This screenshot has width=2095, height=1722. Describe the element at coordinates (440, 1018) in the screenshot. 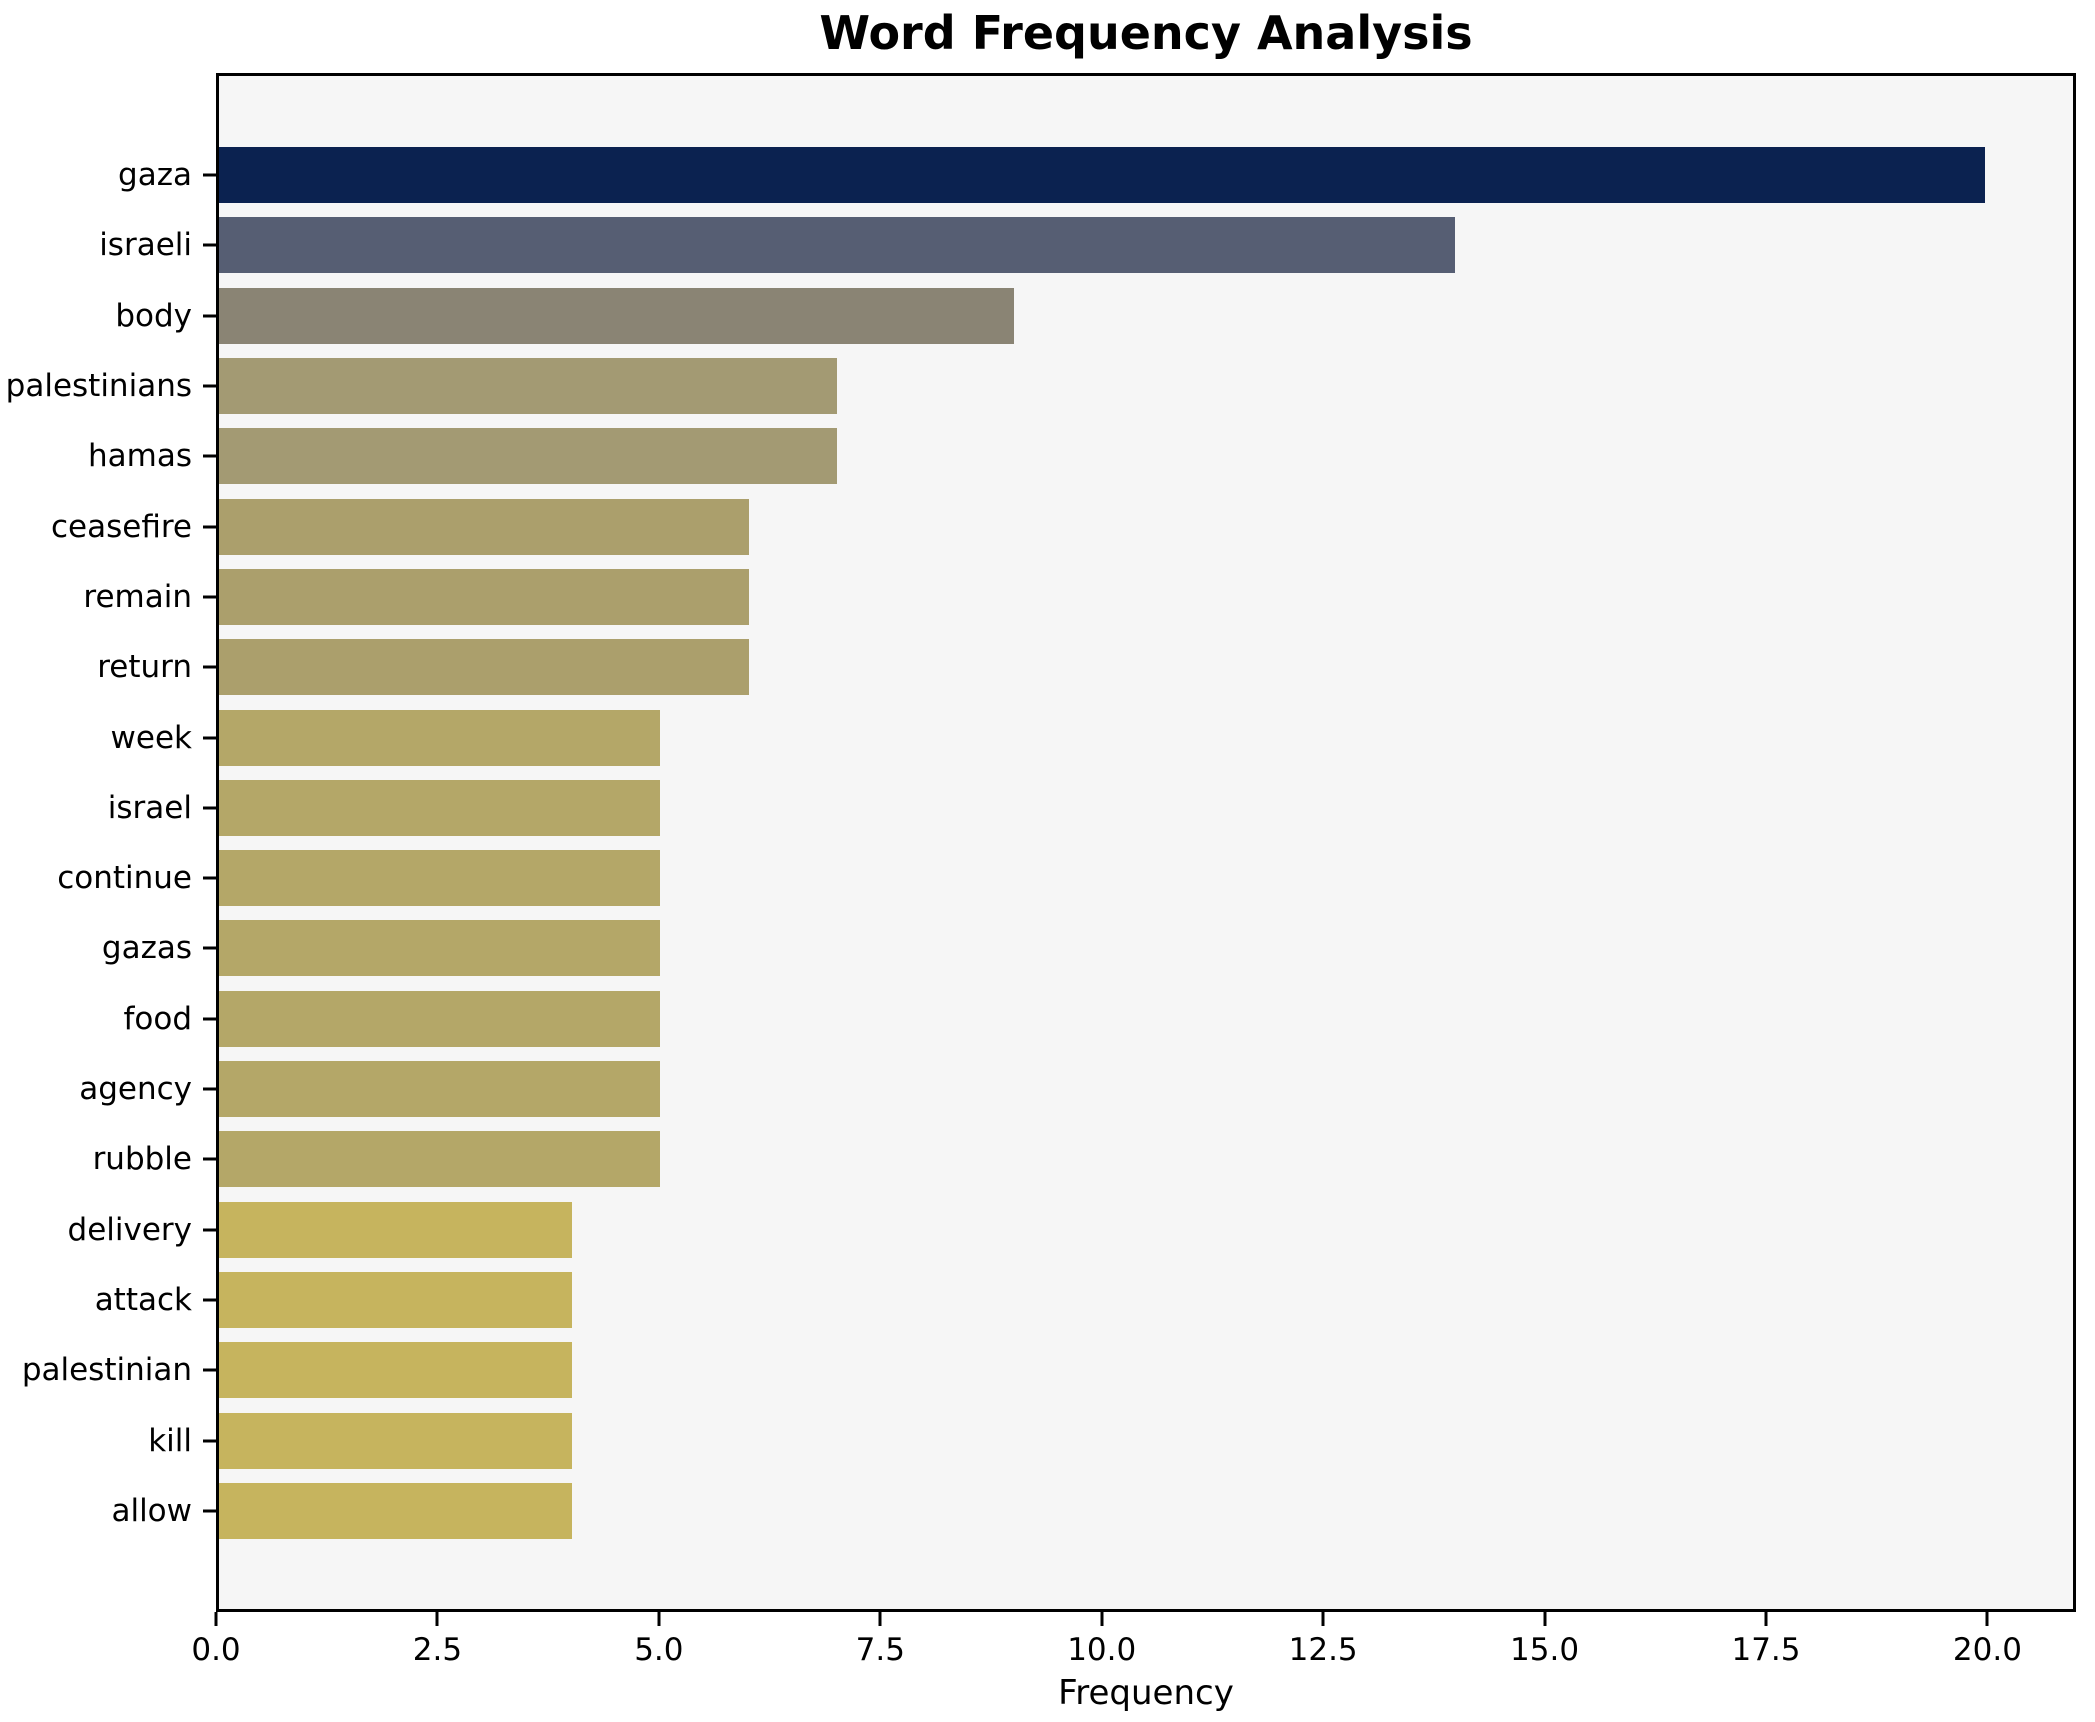

I see `bar-food` at that location.